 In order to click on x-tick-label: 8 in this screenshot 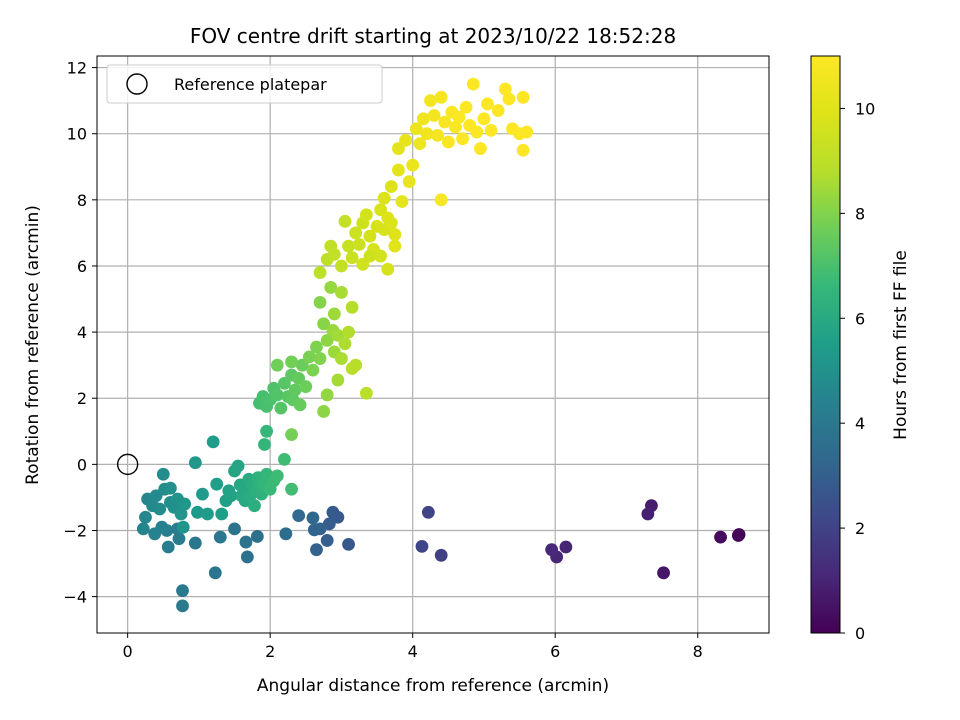, I will do `click(698, 651)`.